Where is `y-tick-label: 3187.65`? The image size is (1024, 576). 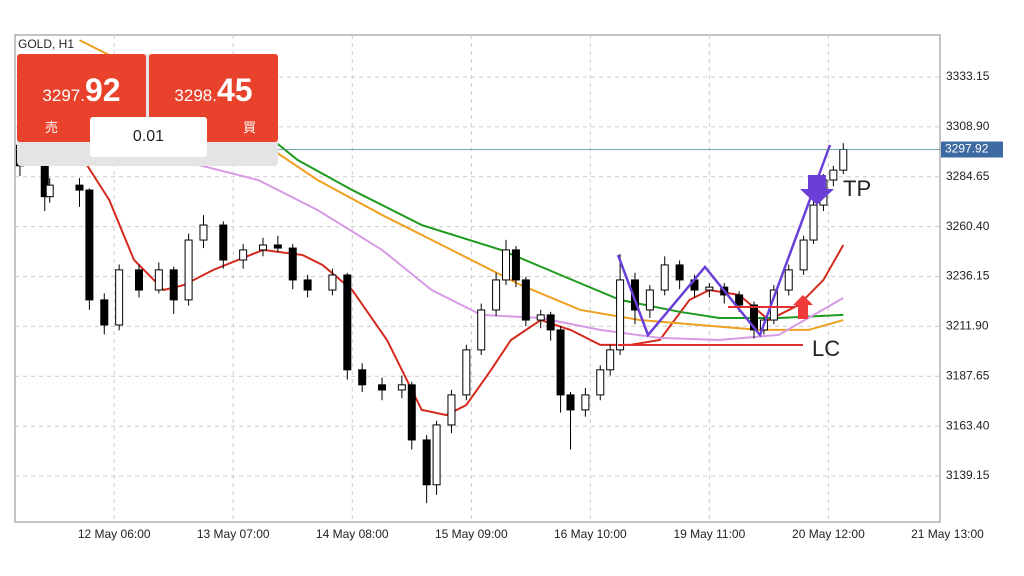
y-tick-label: 3187.65 is located at coordinates (968, 375).